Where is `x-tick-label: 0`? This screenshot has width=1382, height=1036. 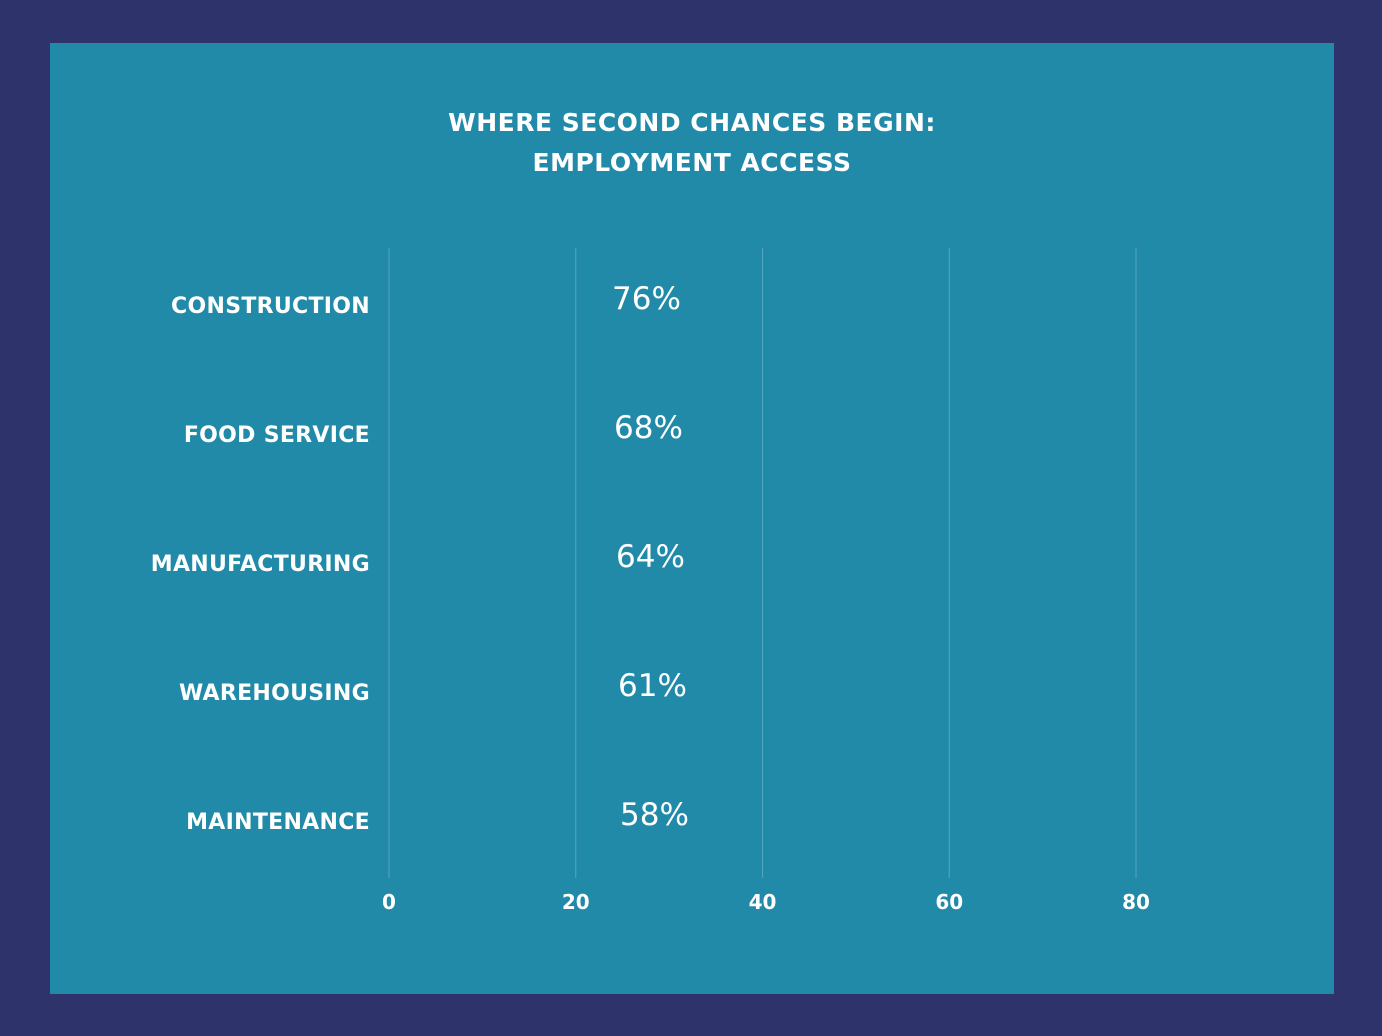
x-tick-label: 0 is located at coordinates (389, 902).